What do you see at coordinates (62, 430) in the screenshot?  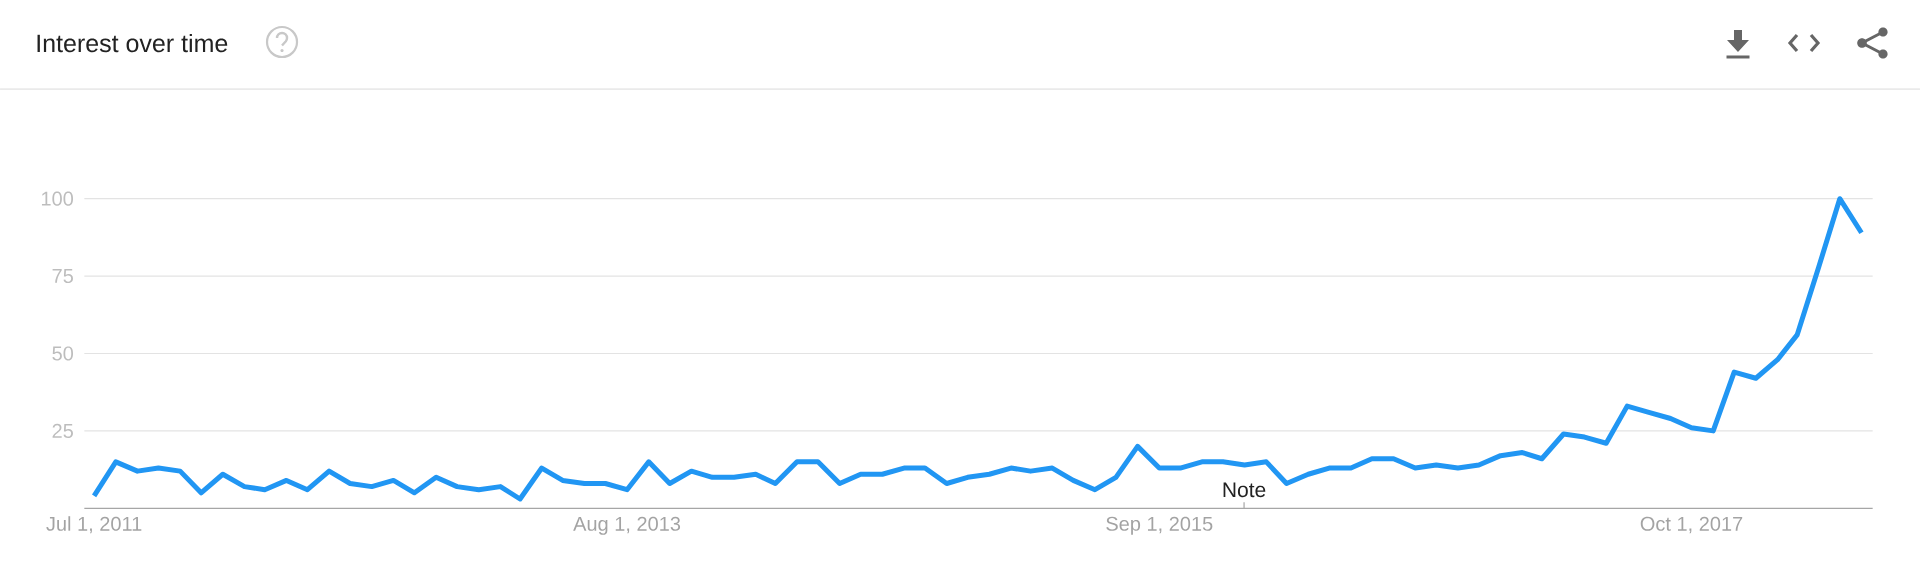 I see `y-tick-label: 25` at bounding box center [62, 430].